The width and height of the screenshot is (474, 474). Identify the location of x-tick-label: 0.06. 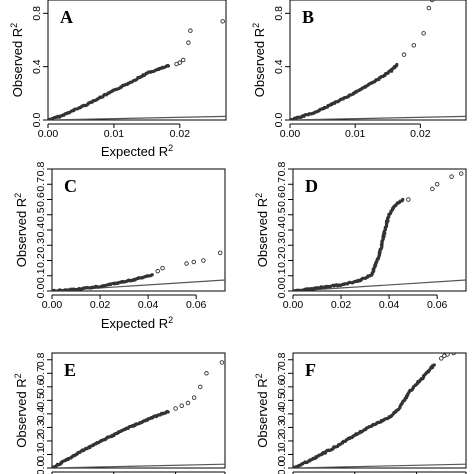
(437, 305).